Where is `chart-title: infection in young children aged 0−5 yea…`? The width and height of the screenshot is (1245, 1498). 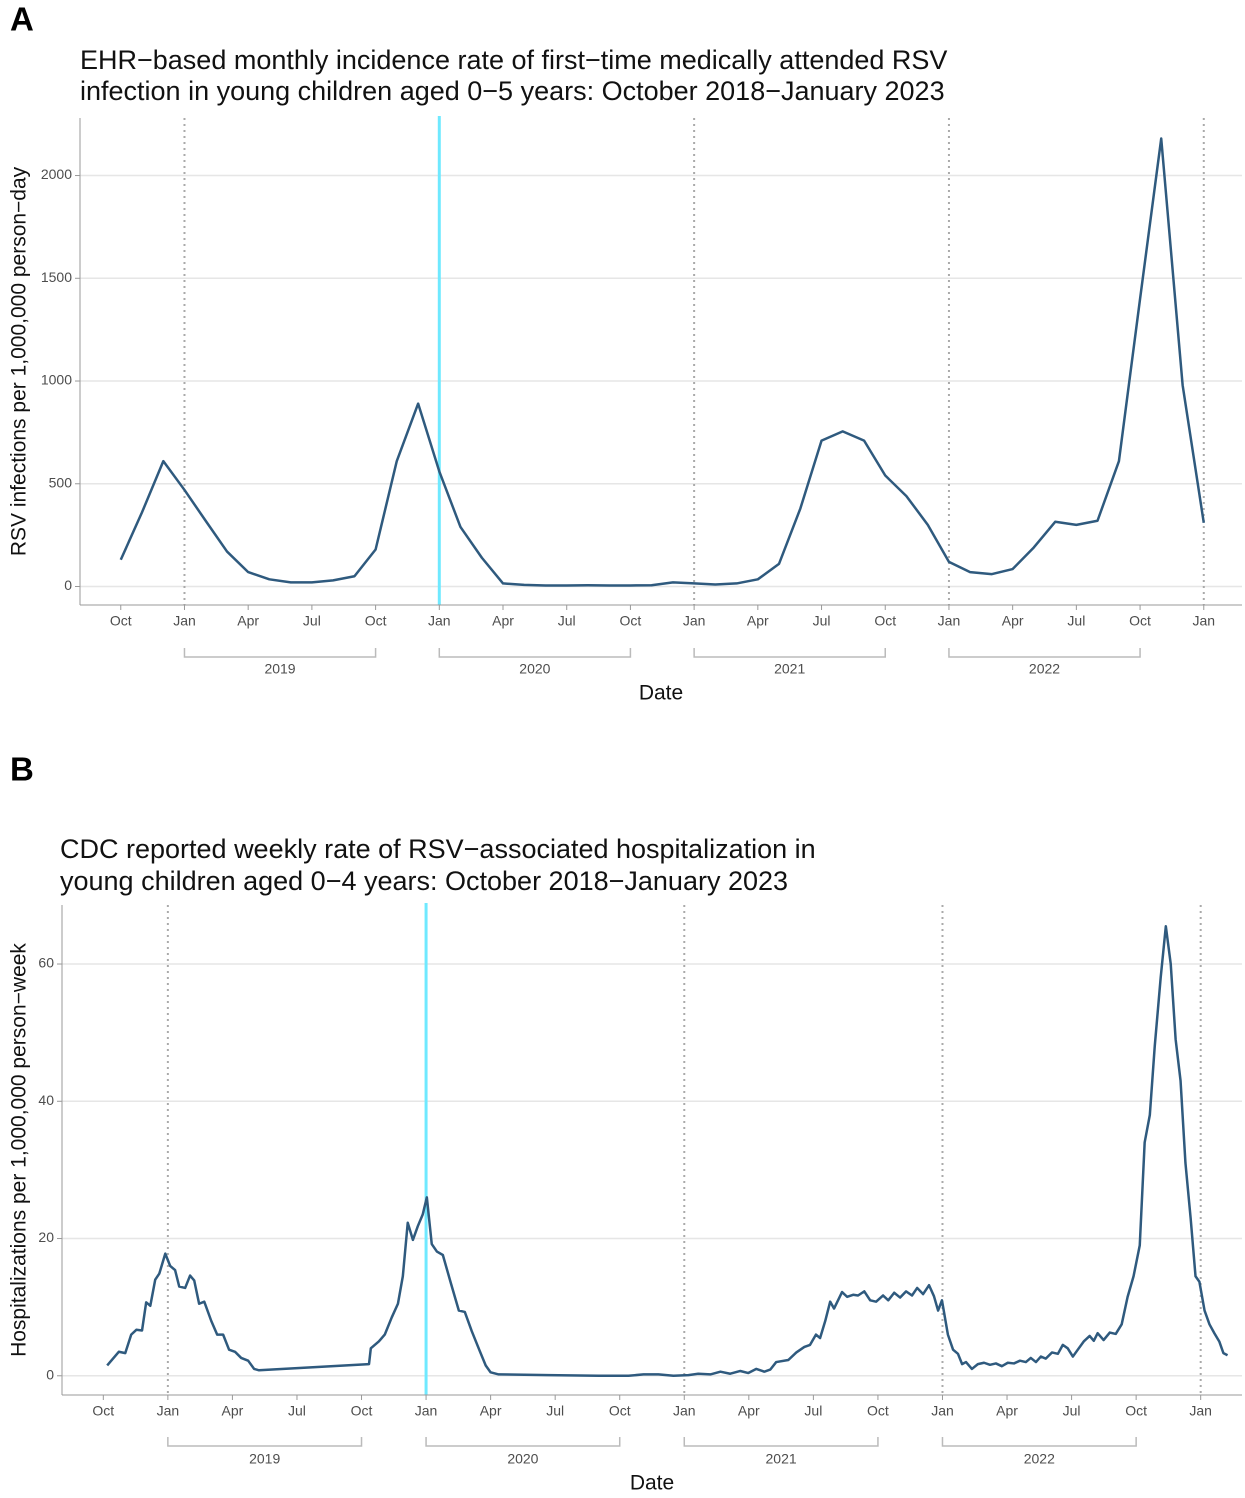 chart-title: infection in young children aged 0−5 yea… is located at coordinates (512, 91).